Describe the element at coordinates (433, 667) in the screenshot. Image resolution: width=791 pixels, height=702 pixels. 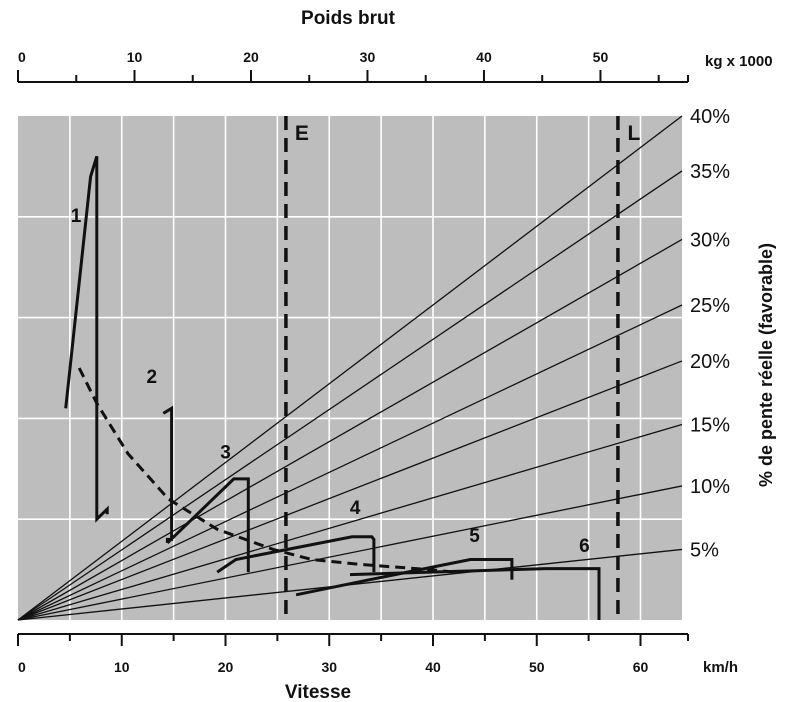
I see `bottom-tick-label: 40` at that location.